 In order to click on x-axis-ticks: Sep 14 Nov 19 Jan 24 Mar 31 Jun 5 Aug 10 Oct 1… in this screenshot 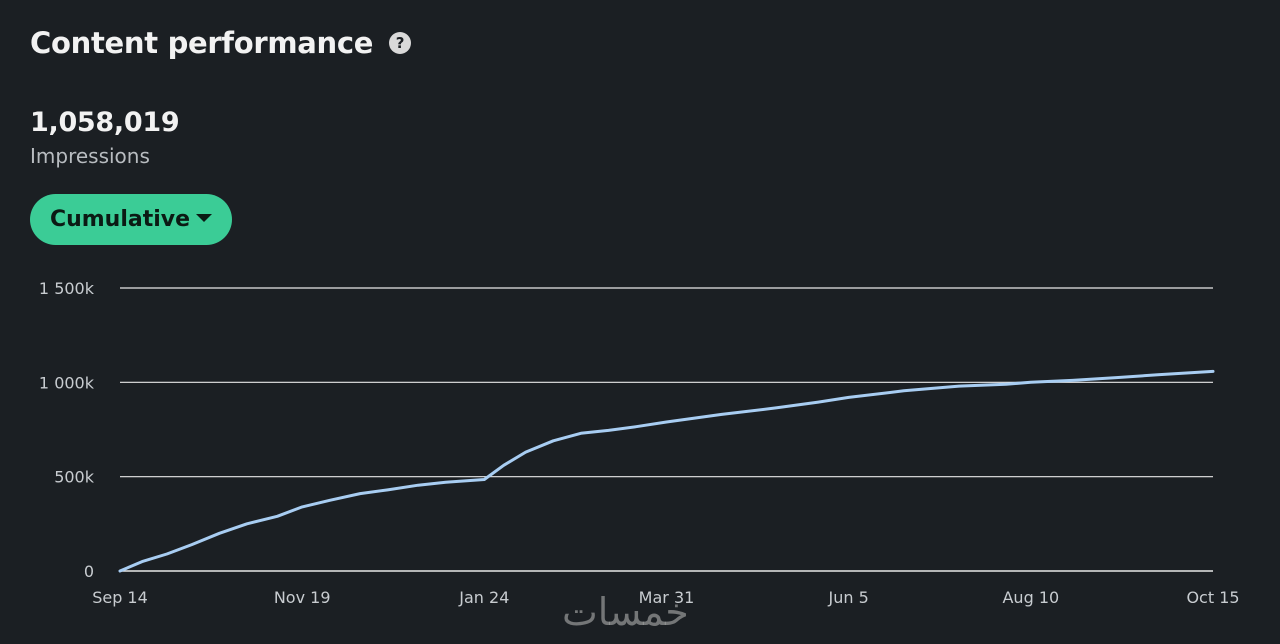, I will do `click(665, 597)`.